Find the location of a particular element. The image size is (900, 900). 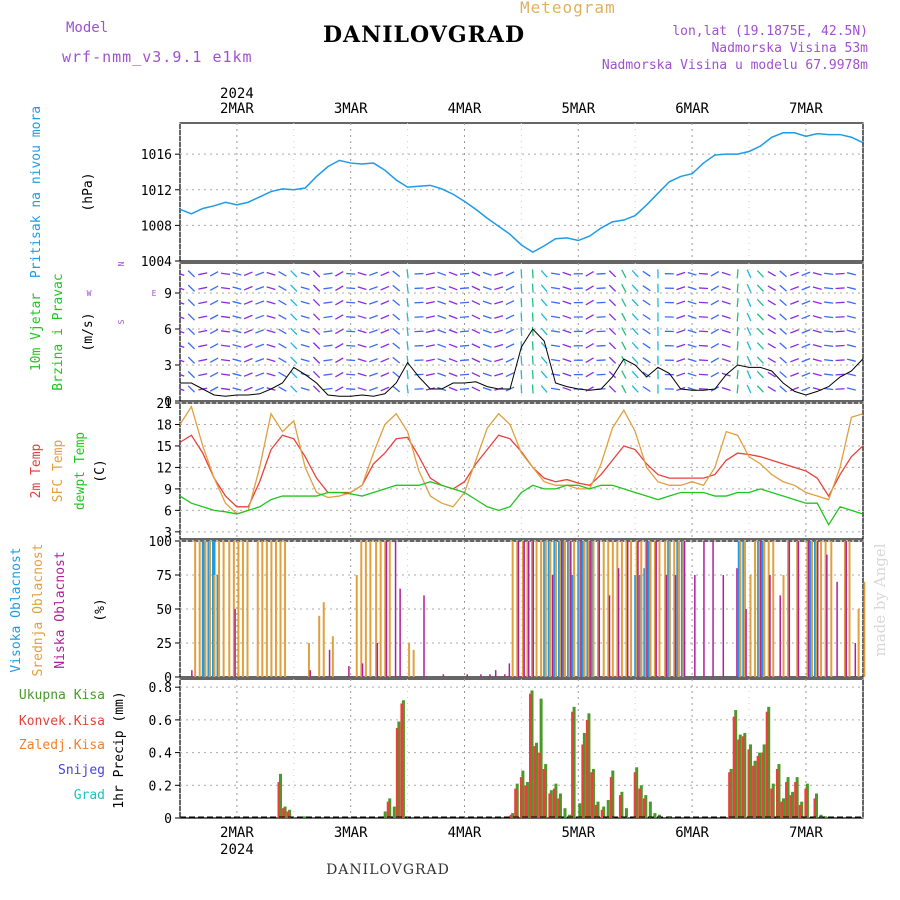

footer-station-name: DANILOVGRAD is located at coordinates (388, 870).